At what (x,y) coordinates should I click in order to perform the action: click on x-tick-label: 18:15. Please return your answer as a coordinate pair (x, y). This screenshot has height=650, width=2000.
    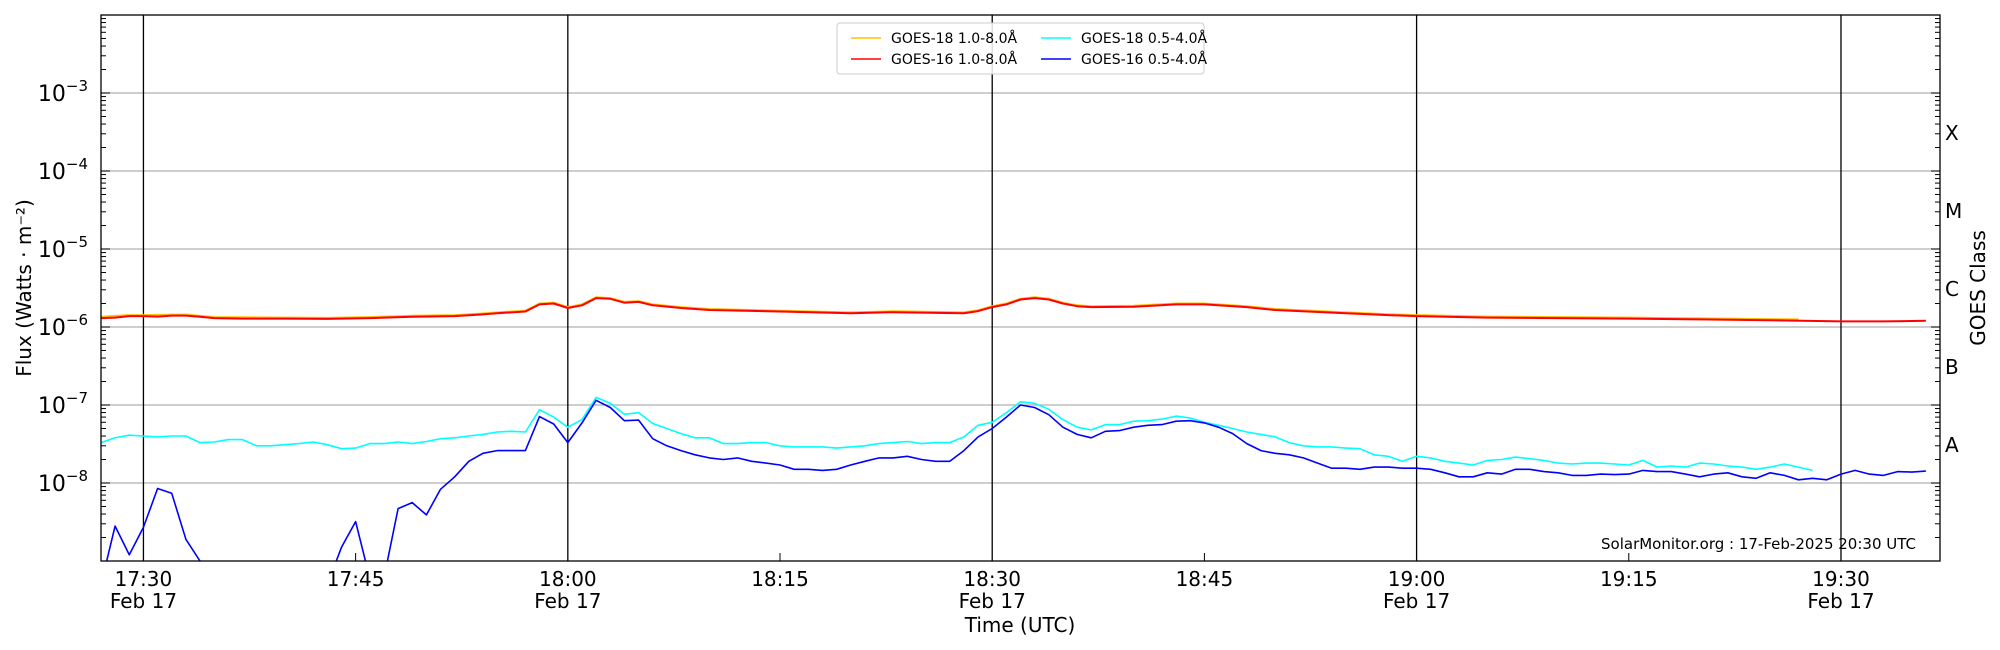
    Looking at the image, I should click on (780, 579).